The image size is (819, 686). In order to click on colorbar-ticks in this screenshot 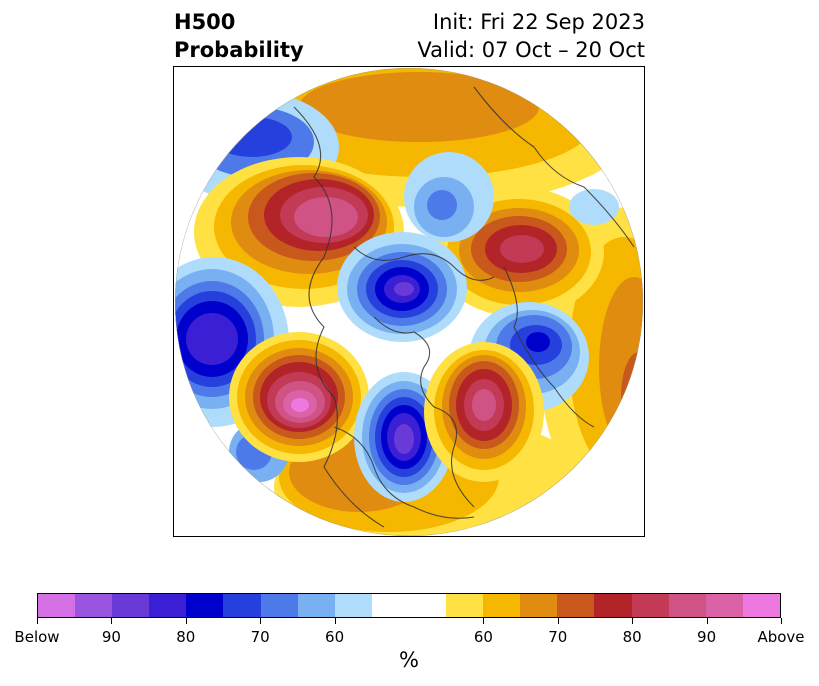, I will do `click(409, 622)`.